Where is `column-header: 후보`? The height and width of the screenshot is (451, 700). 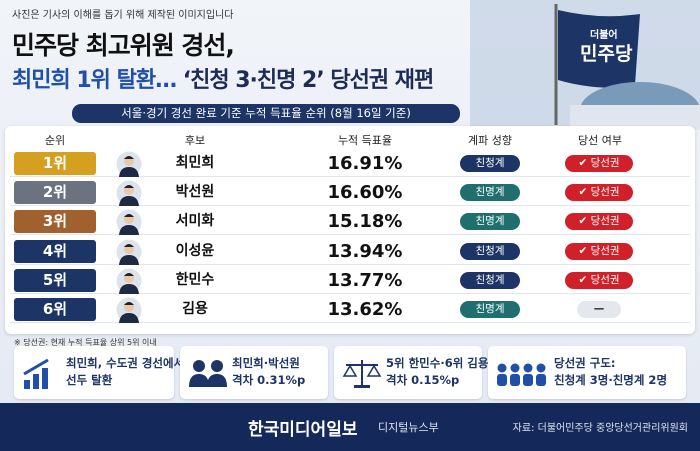 column-header: 후보 is located at coordinates (195, 140).